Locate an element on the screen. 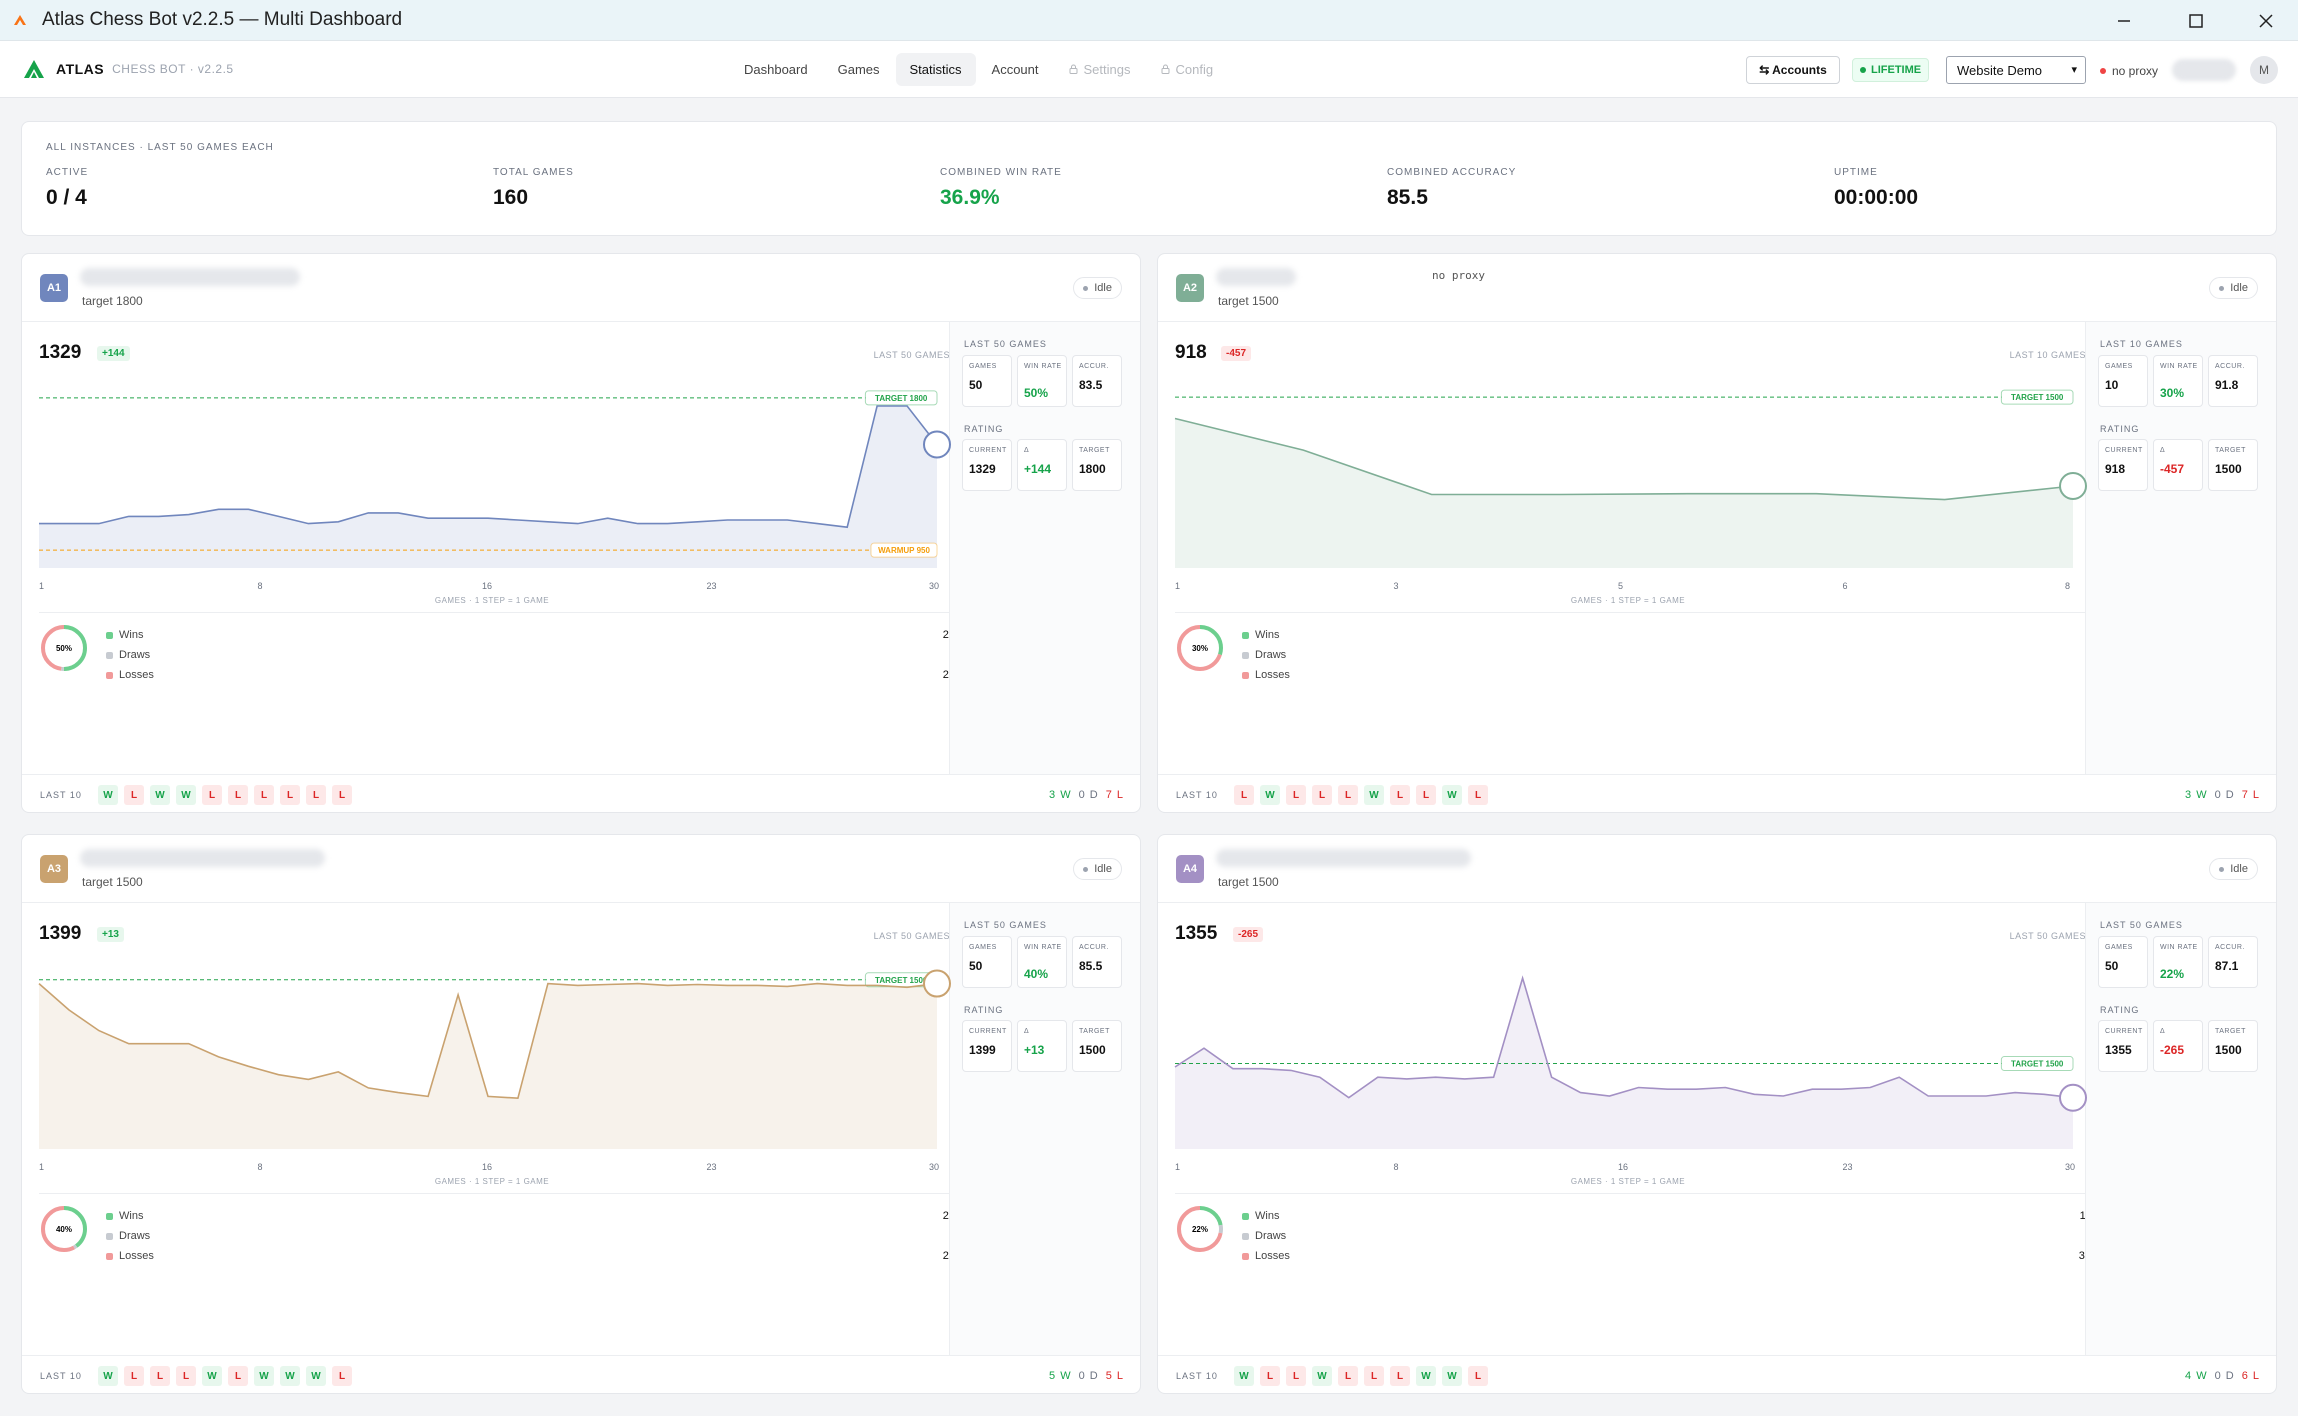  tab-account: Account is located at coordinates (1015, 69).